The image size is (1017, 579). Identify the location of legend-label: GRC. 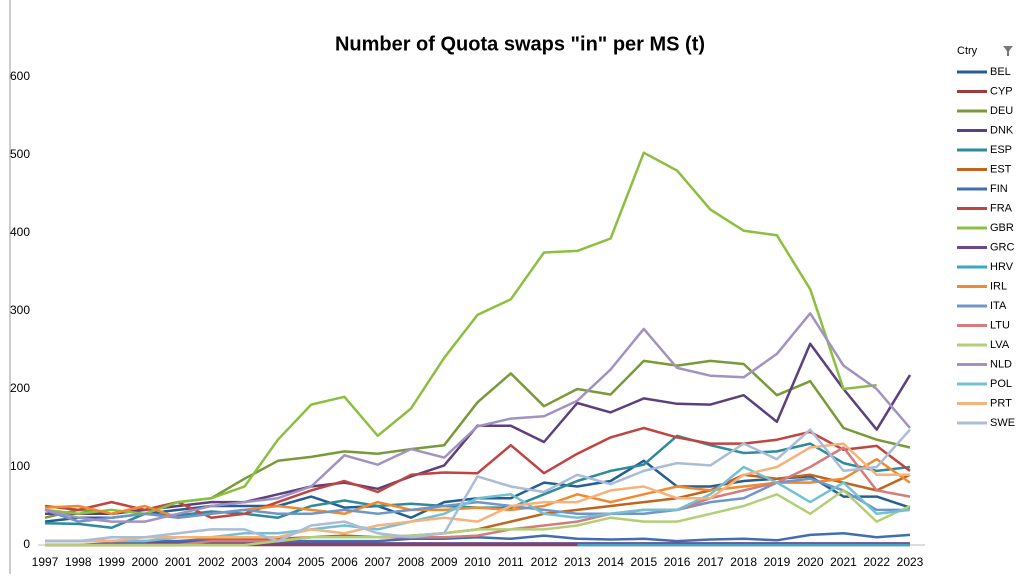
(1002, 247).